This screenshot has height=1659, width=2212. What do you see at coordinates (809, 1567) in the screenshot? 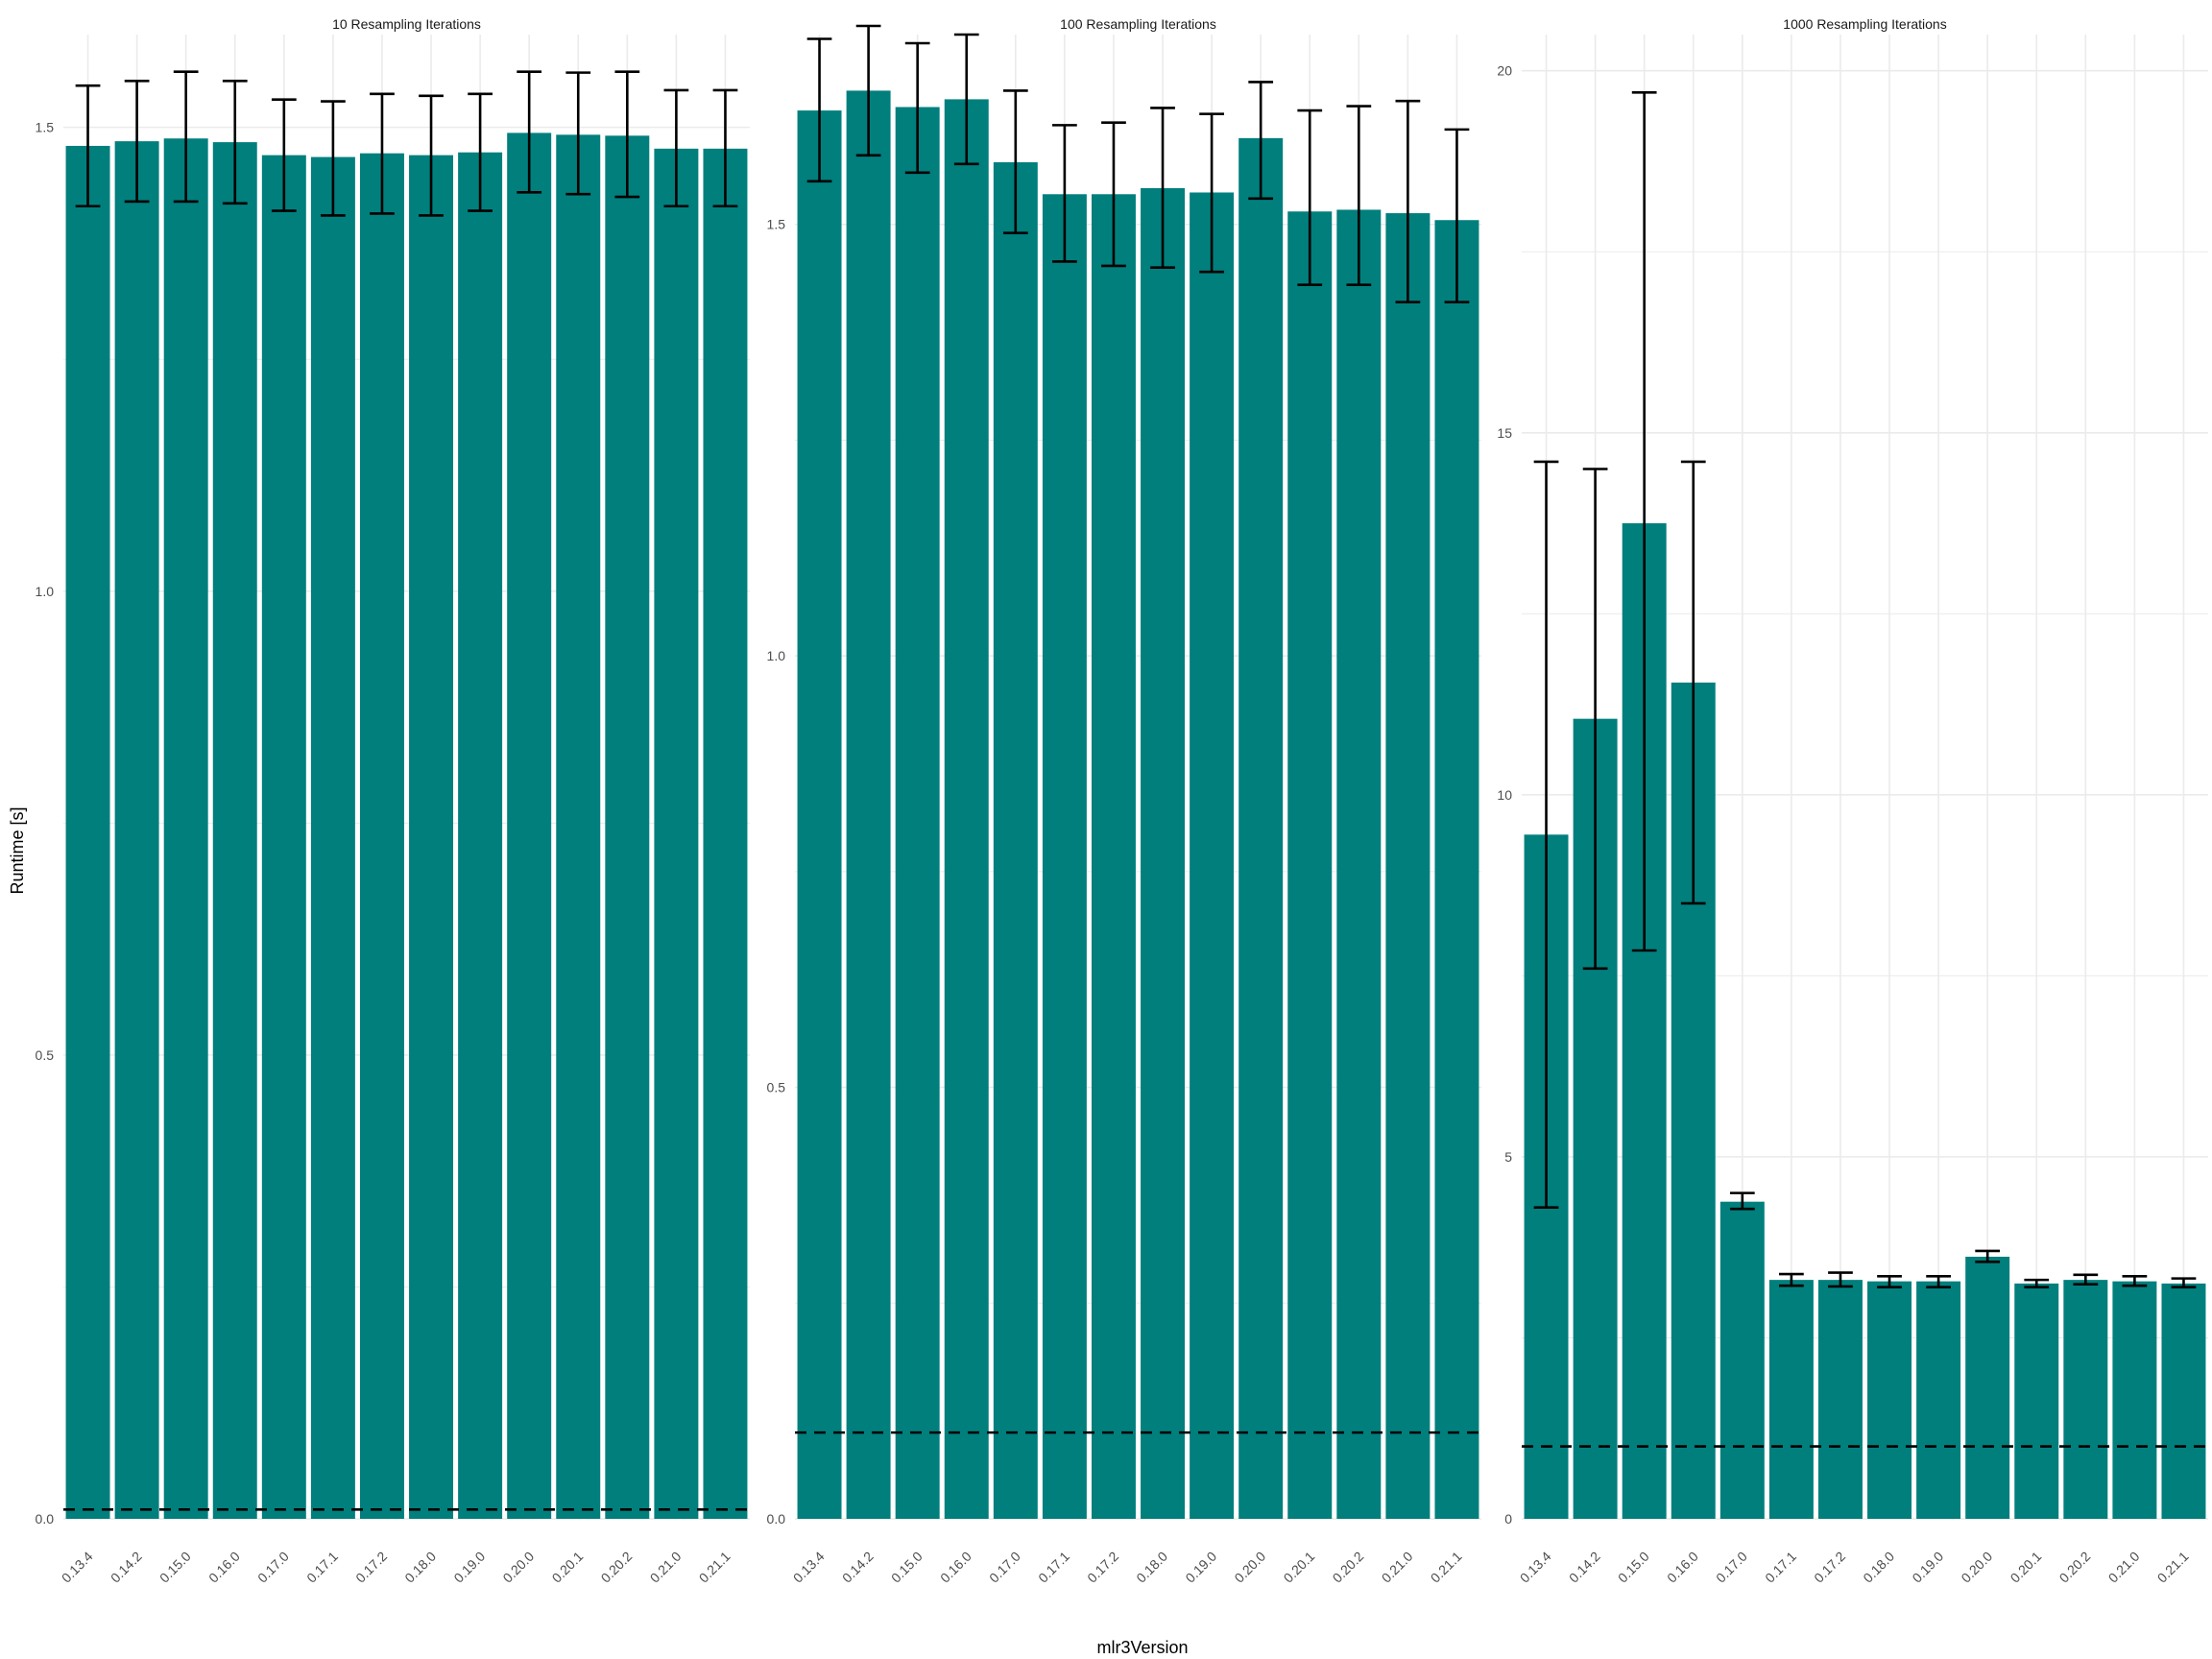
I see `x-tick-label: 0.13.4` at bounding box center [809, 1567].